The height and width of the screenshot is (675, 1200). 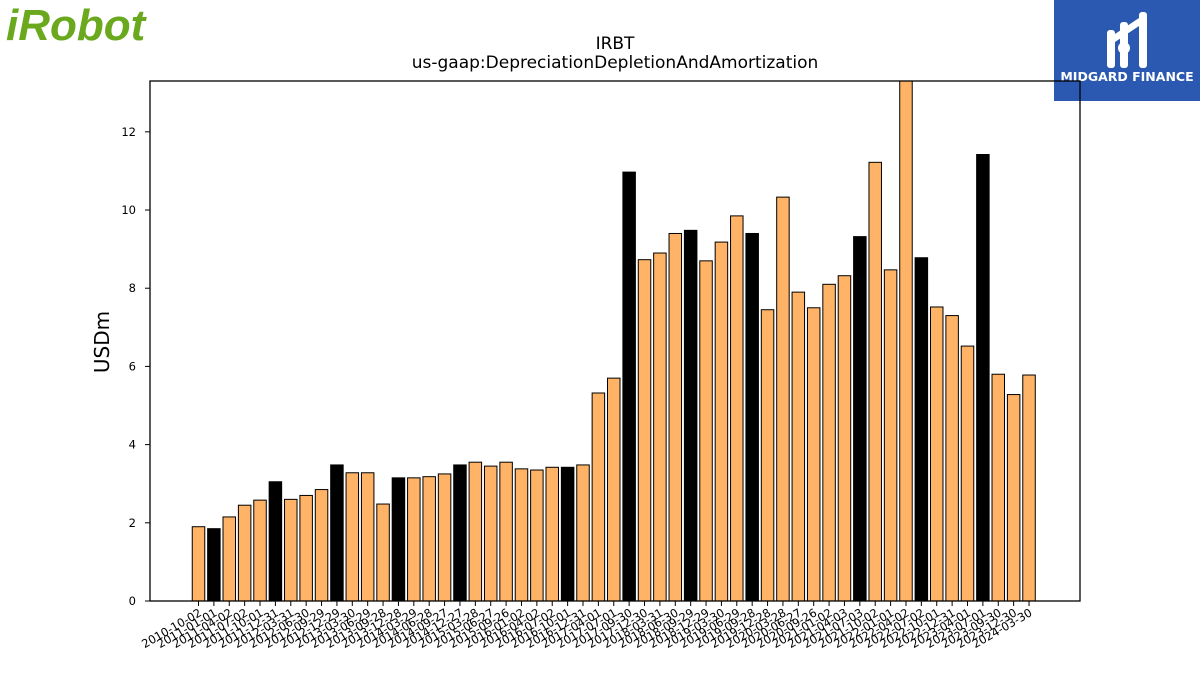 I want to click on irobot-logo: iRobot, so click(x=91, y=25).